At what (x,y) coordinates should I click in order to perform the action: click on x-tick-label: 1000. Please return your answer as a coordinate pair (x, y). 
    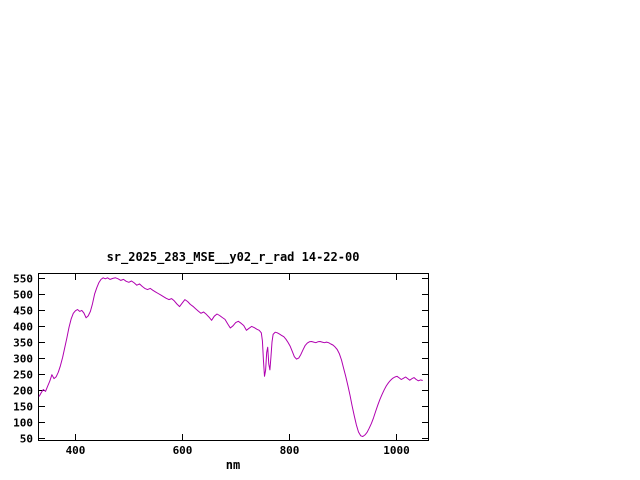
    Looking at the image, I should click on (396, 450).